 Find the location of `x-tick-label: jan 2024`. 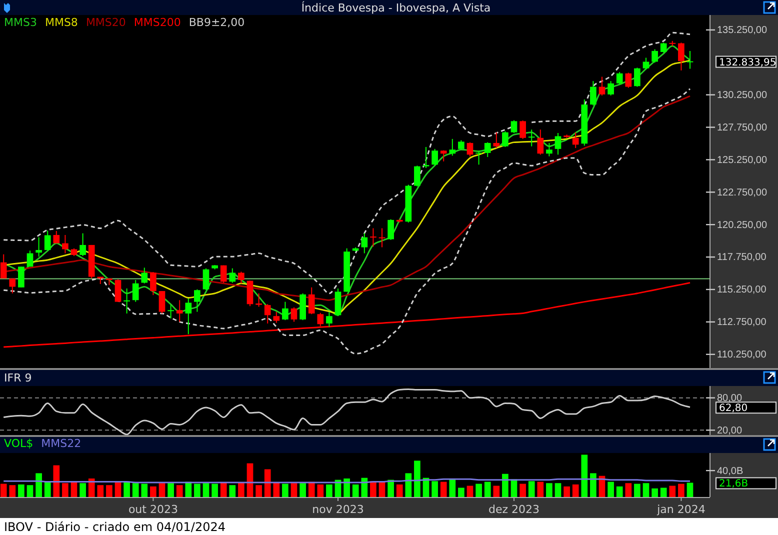

x-tick-label: jan 2024 is located at coordinates (681, 509).